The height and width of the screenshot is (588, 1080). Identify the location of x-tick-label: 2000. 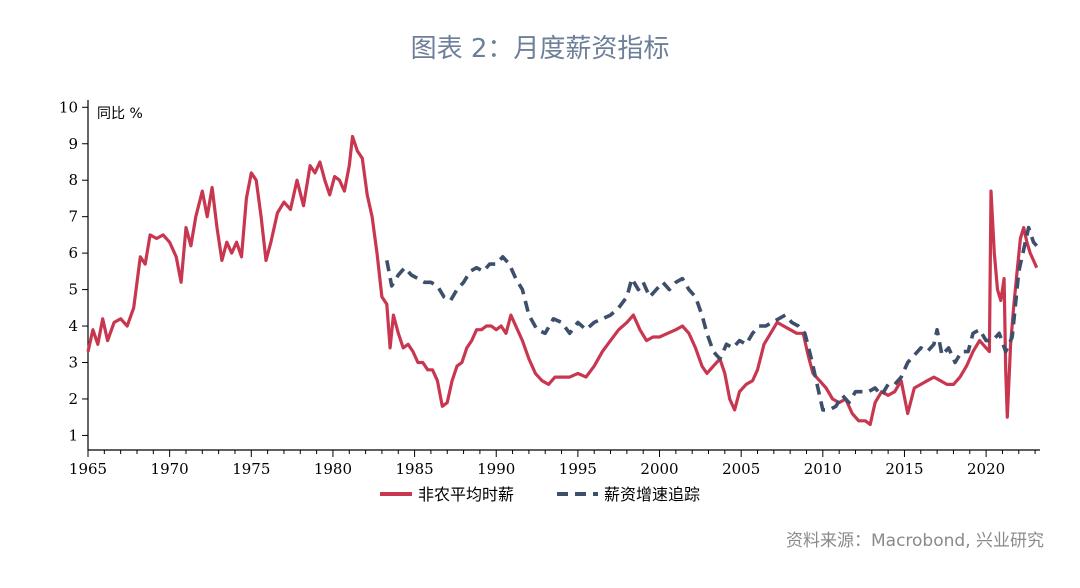
(659, 469).